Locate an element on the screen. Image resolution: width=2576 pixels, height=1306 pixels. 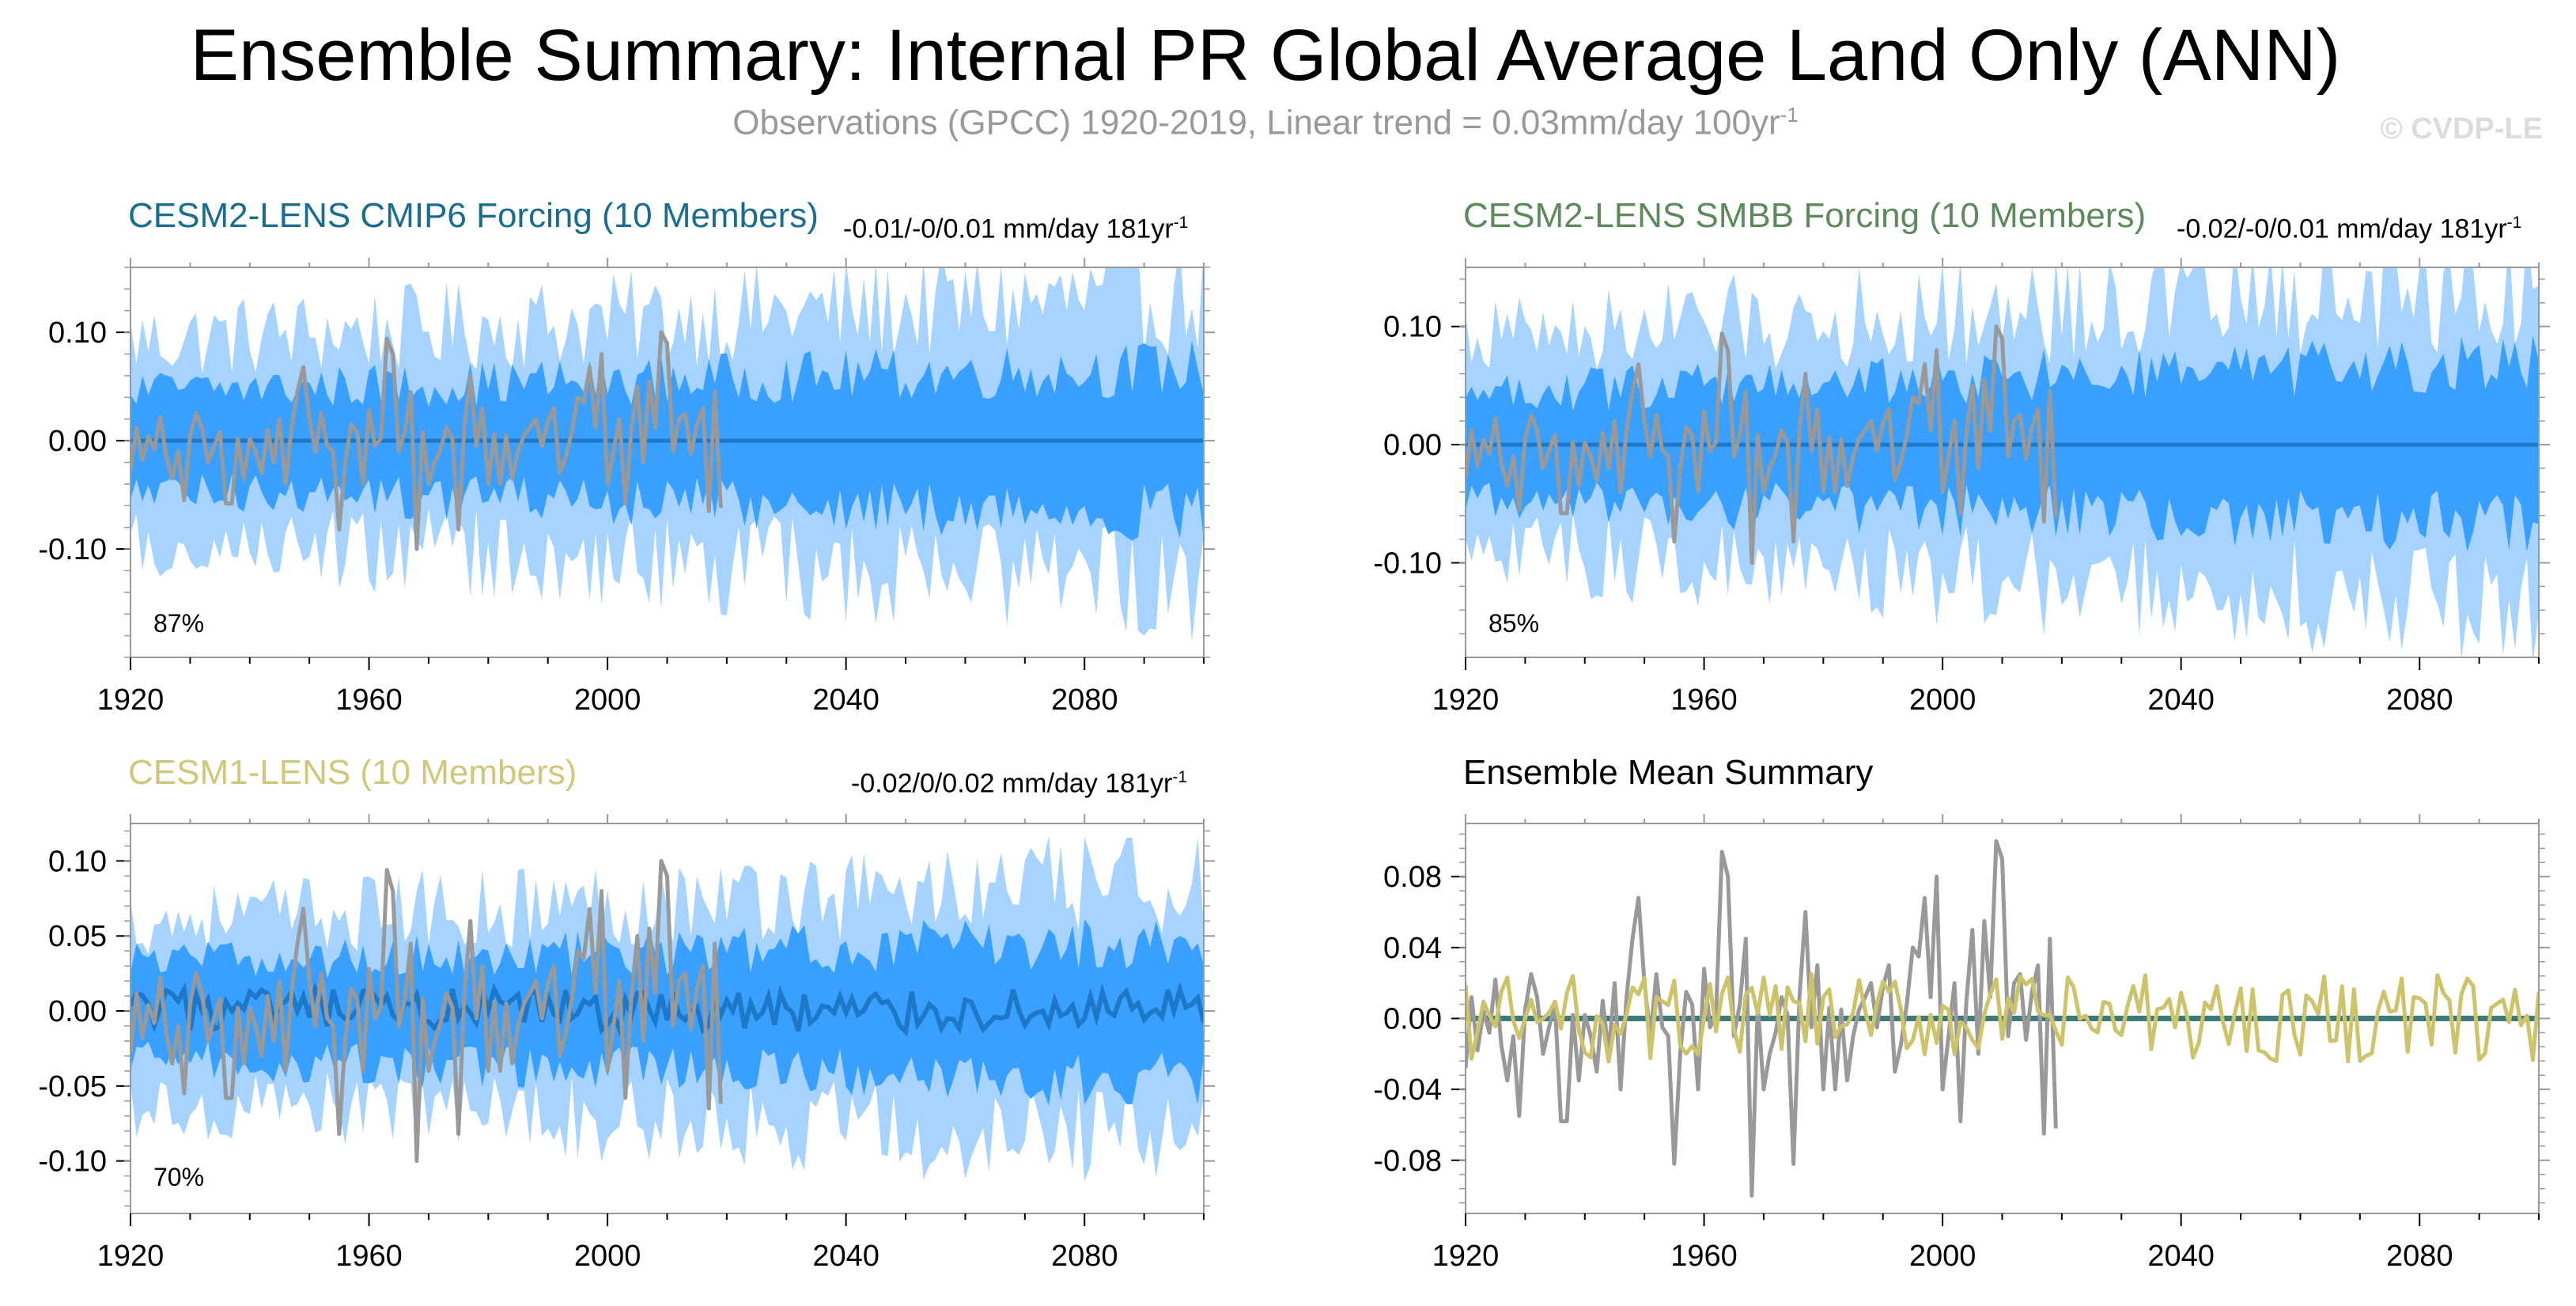
subtitle-exponent: -1 is located at coordinates (1789, 115).